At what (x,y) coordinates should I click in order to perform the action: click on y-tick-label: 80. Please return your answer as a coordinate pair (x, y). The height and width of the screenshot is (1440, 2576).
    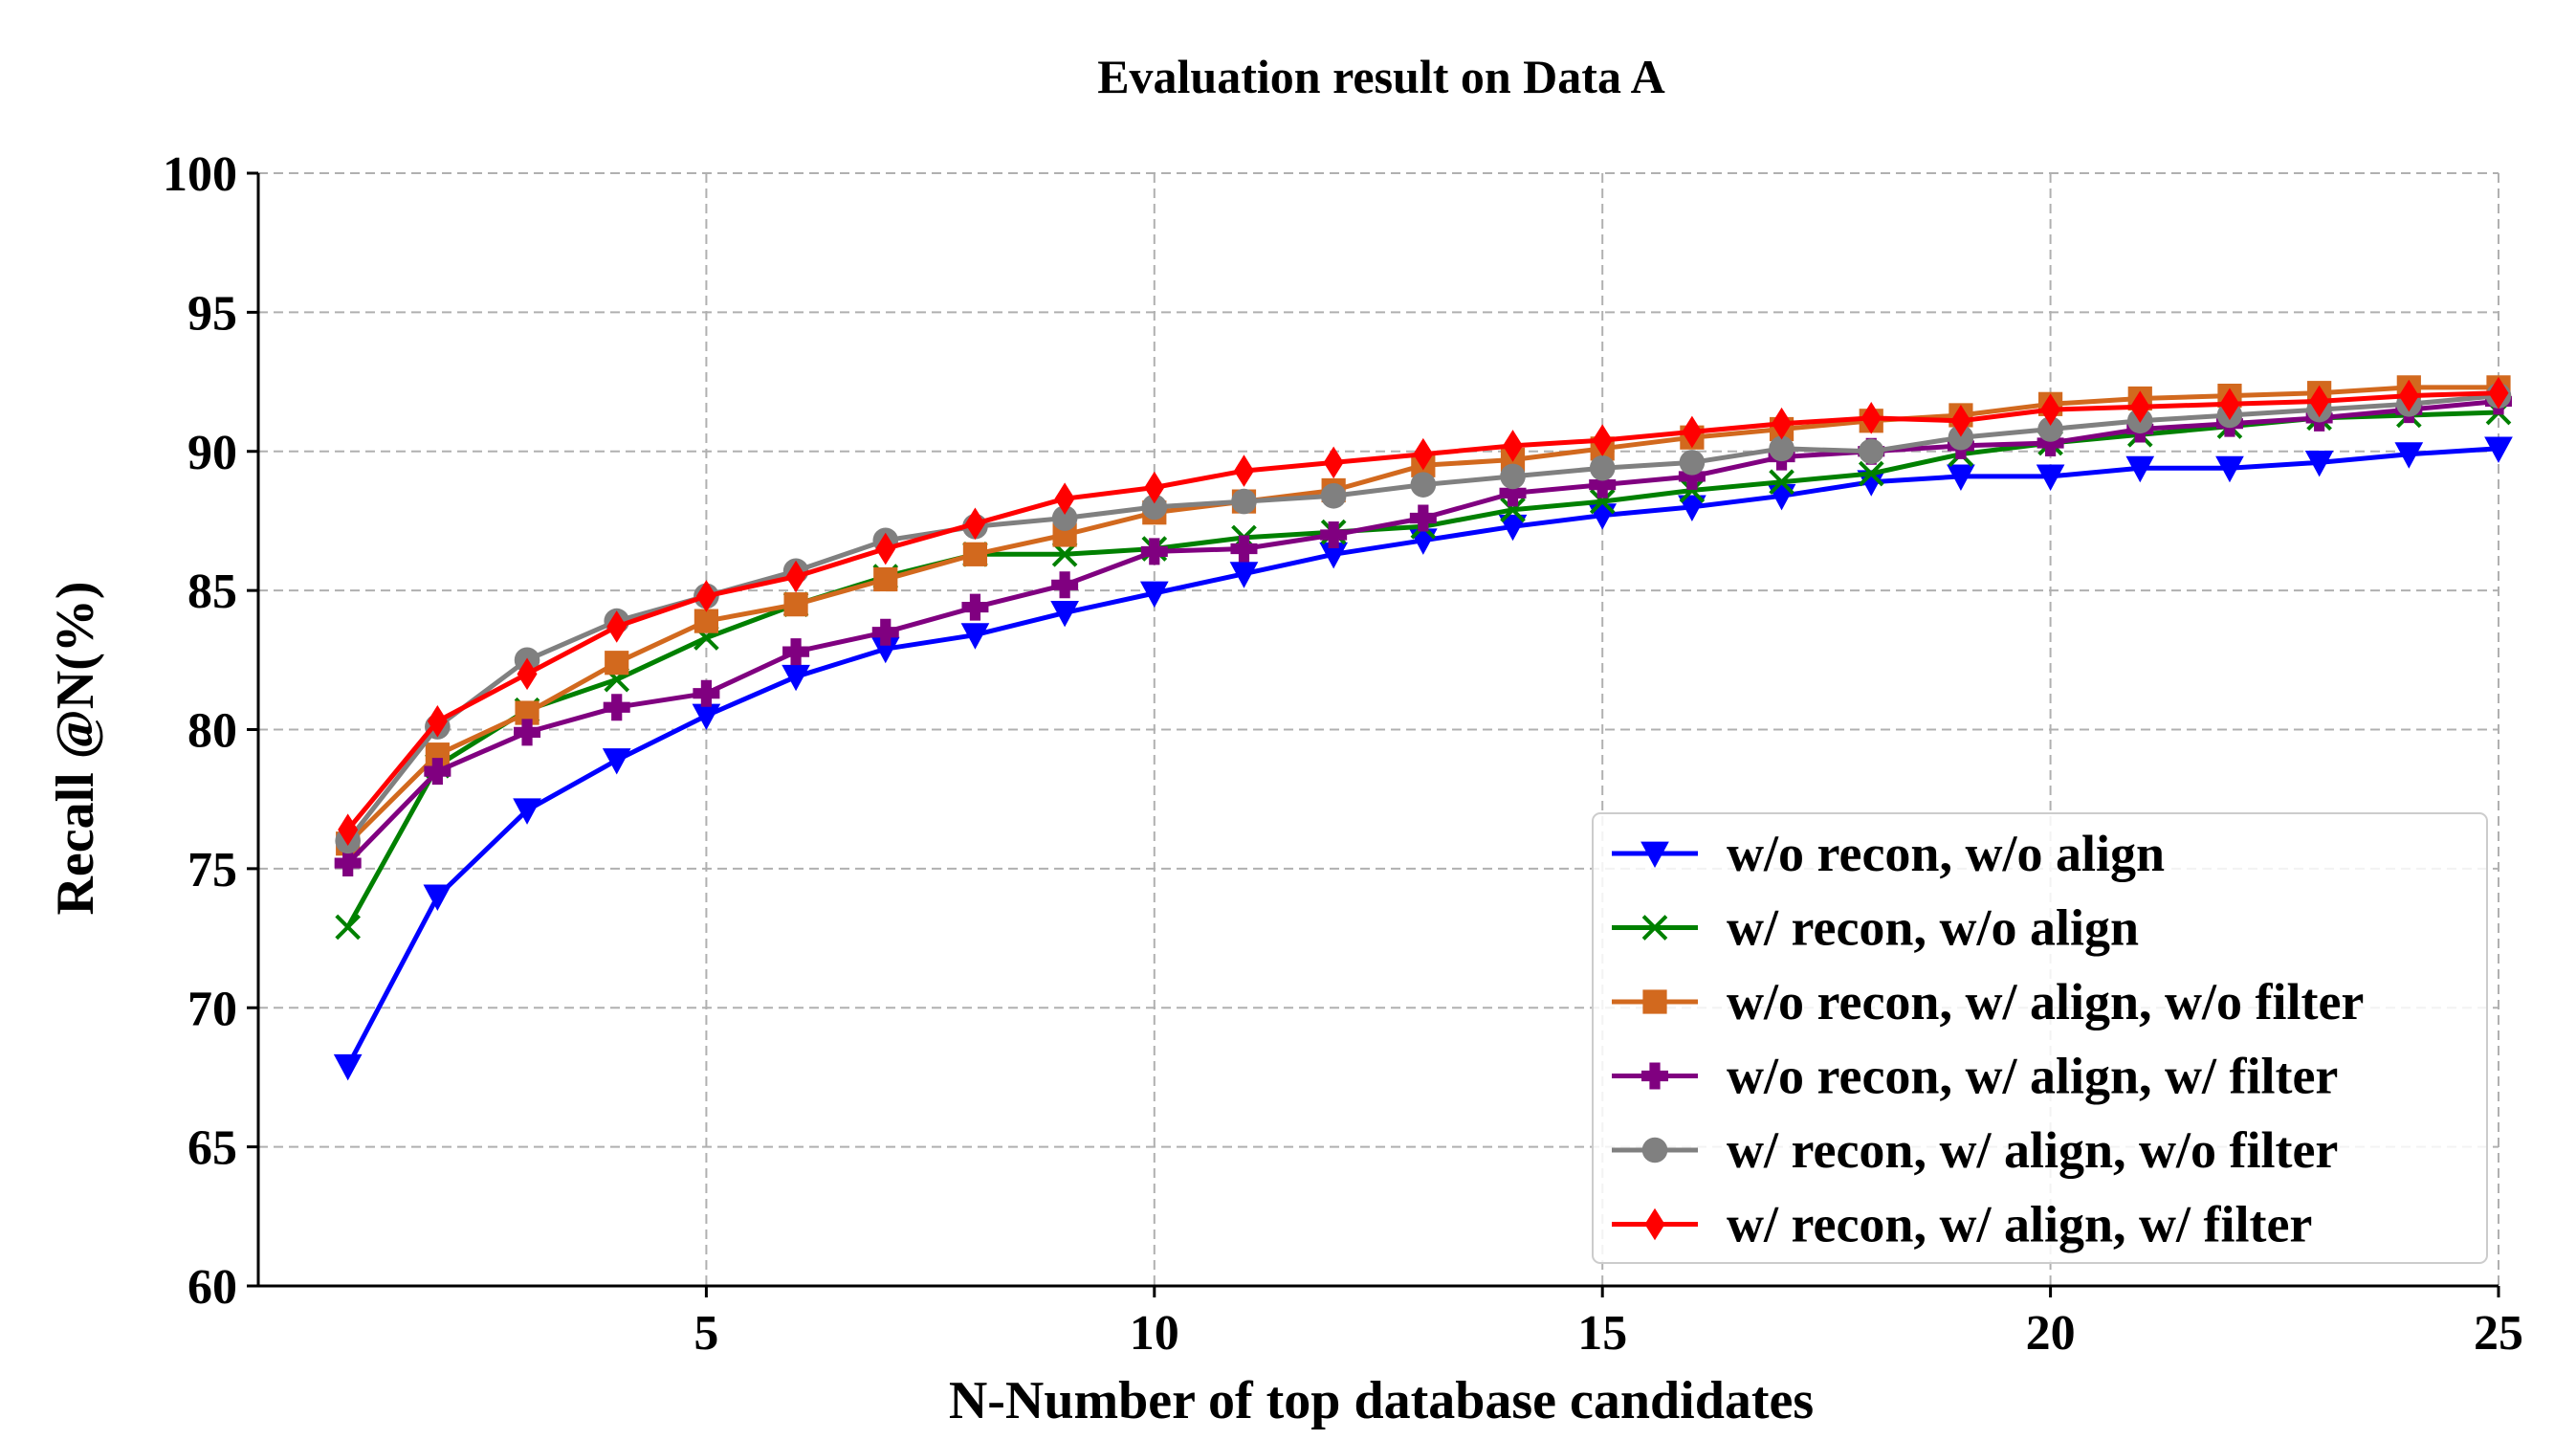
    Looking at the image, I should click on (212, 731).